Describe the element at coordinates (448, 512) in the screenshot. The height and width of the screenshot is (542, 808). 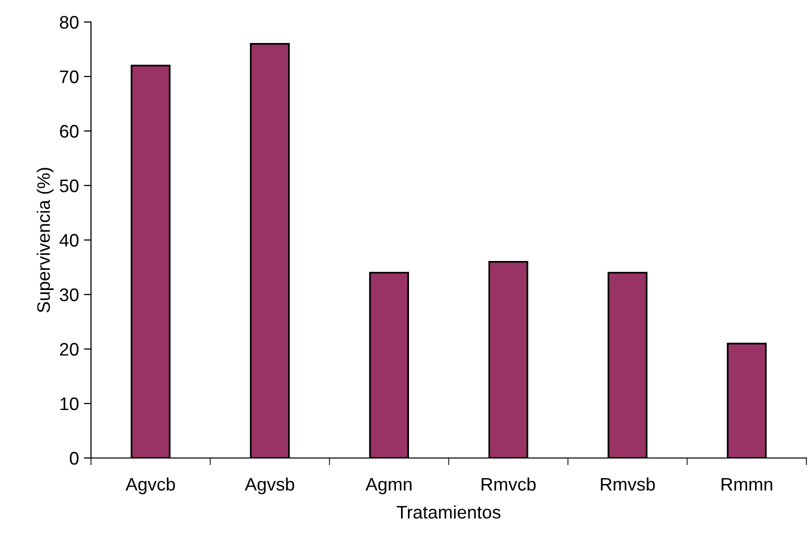
I see `x-axis-title: Tratamientos` at that location.